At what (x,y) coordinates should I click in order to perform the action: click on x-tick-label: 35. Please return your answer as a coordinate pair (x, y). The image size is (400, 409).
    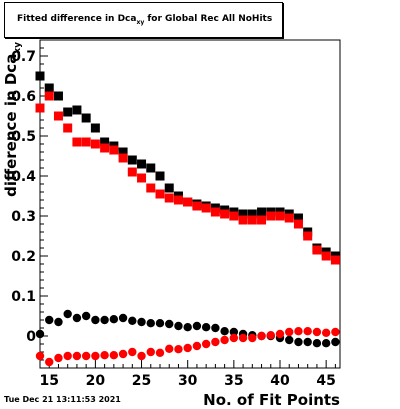
    Looking at the image, I should click on (233, 381).